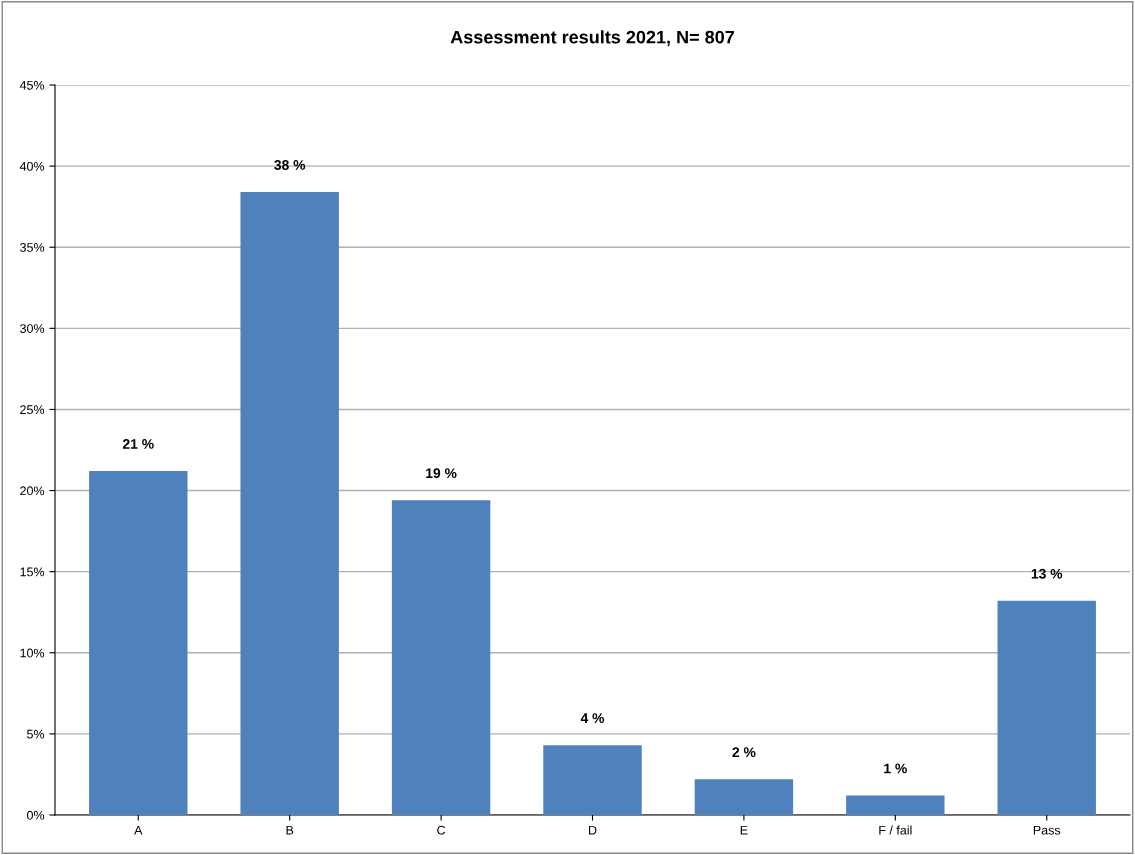  I want to click on y-tick-label: 45%, so click(32, 85).